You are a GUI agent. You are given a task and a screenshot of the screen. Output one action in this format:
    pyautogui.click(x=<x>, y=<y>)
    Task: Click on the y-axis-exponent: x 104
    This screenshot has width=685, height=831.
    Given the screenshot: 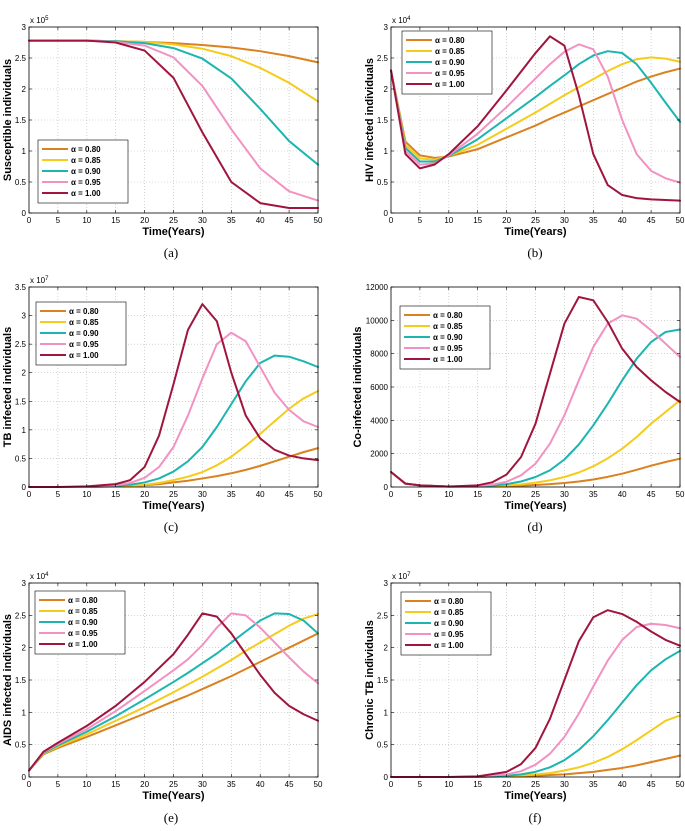 What is the action you would take?
    pyautogui.click(x=401, y=20)
    